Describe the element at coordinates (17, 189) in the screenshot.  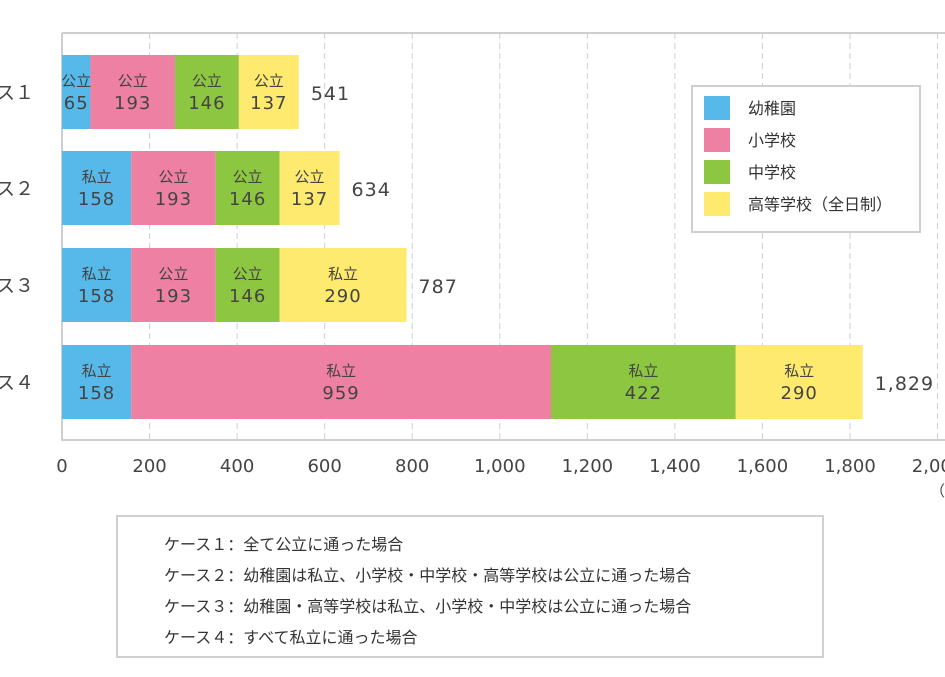
I see `category-label: ケース２` at that location.